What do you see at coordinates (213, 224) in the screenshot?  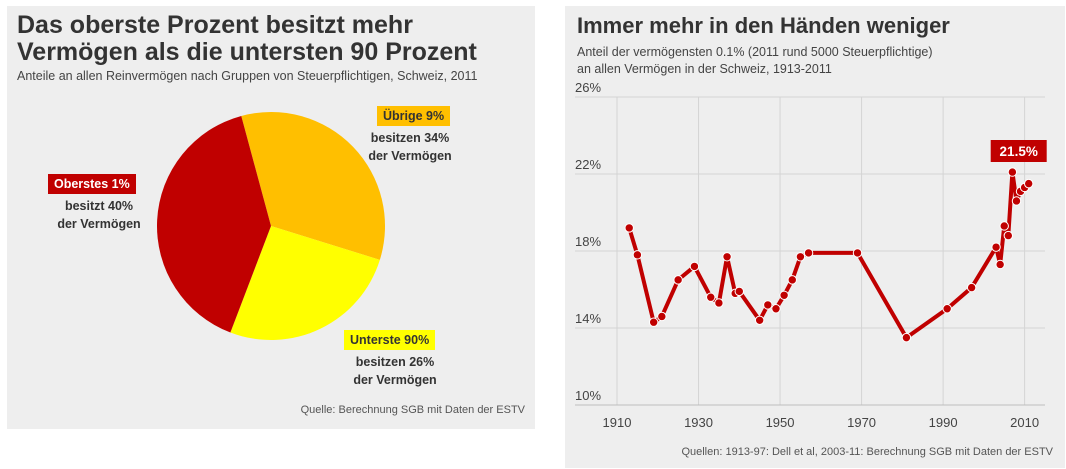 I see `pie-slice-oberstes` at bounding box center [213, 224].